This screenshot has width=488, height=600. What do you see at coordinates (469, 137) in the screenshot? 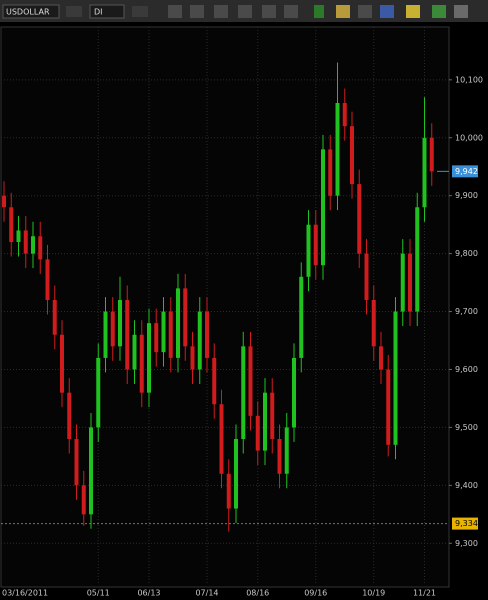
I see `y-tick-label: 10,000` at bounding box center [469, 137].